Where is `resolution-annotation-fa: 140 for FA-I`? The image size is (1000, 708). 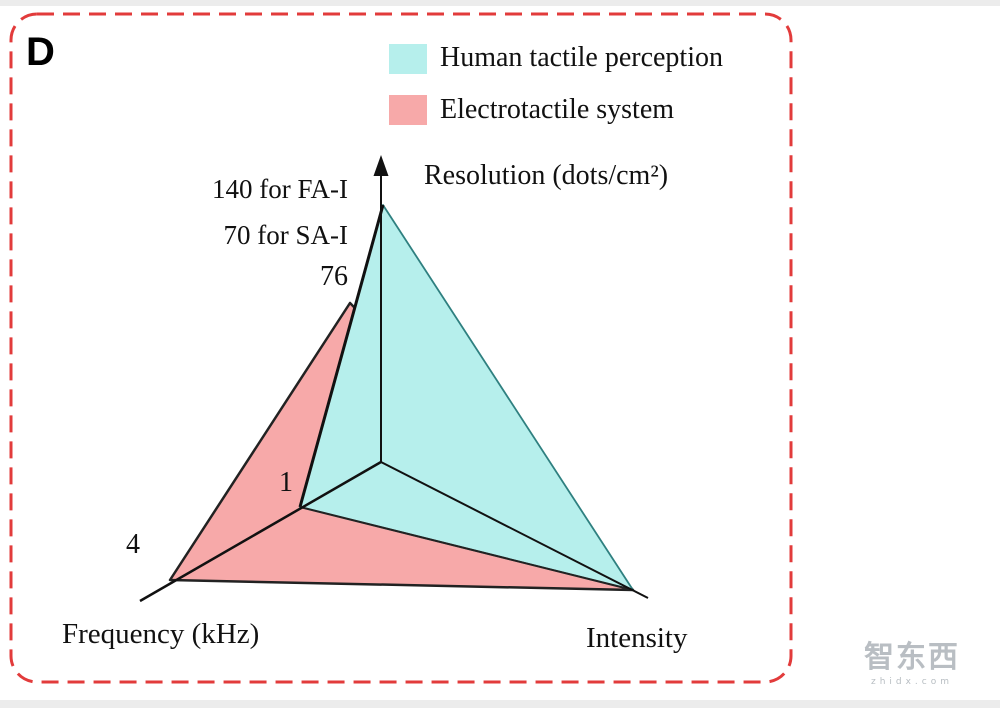
resolution-annotation-fa: 140 for FA-I is located at coordinates (280, 189).